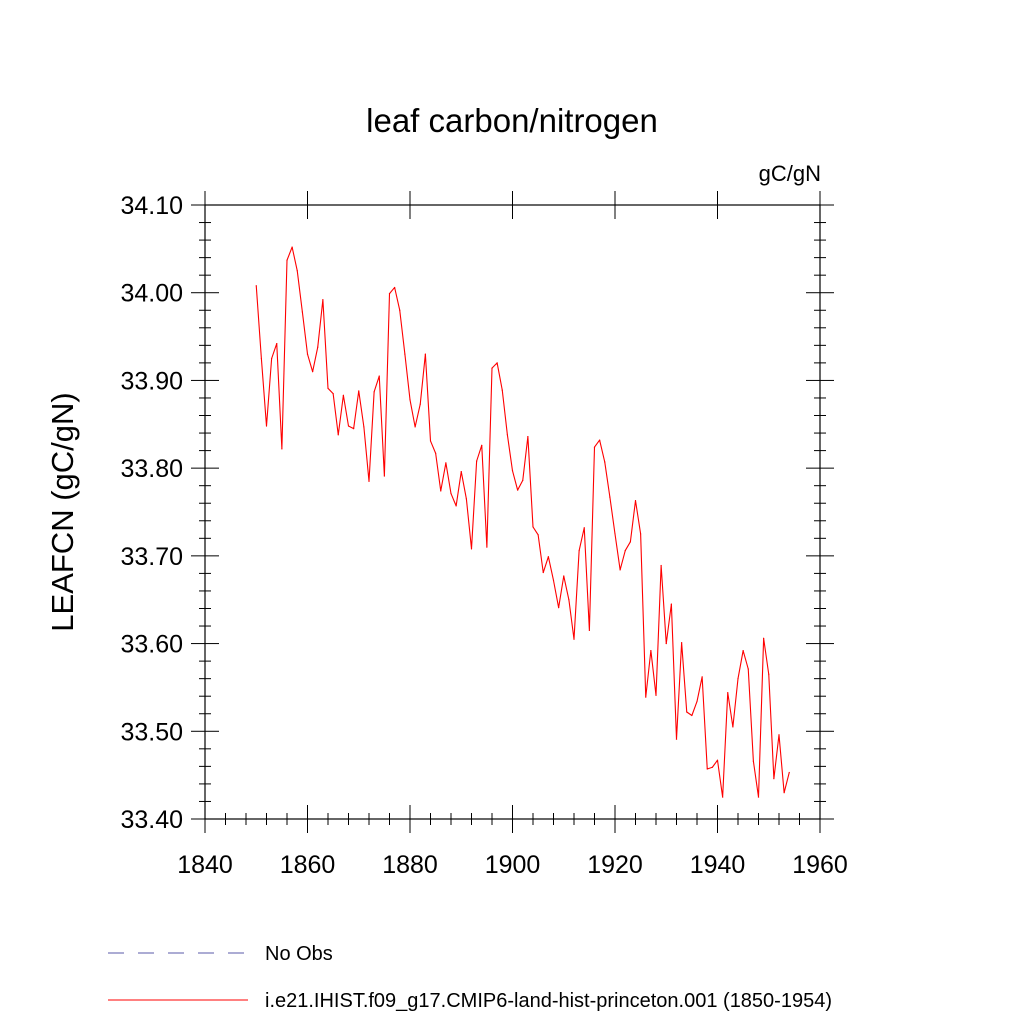  What do you see at coordinates (308, 865) in the screenshot?
I see `x-tick-label: 1860` at bounding box center [308, 865].